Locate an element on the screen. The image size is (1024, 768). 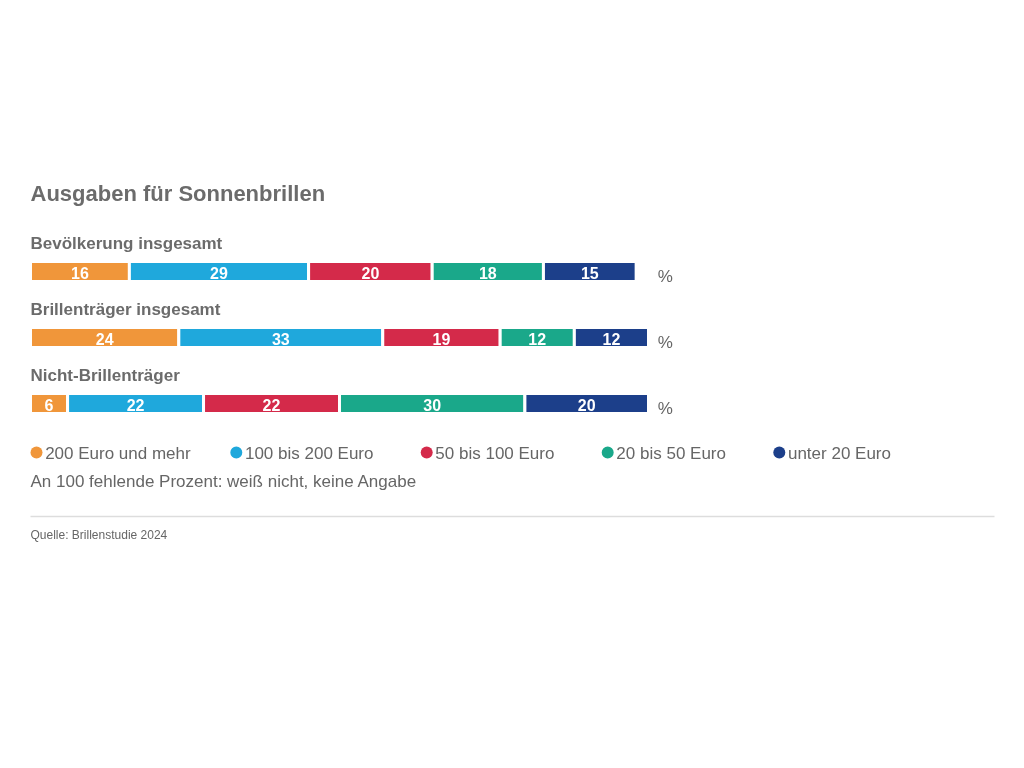
text: An 100 fehlende Prozent: weiß nicht, keine Angabe is located at coordinates (223, 481).